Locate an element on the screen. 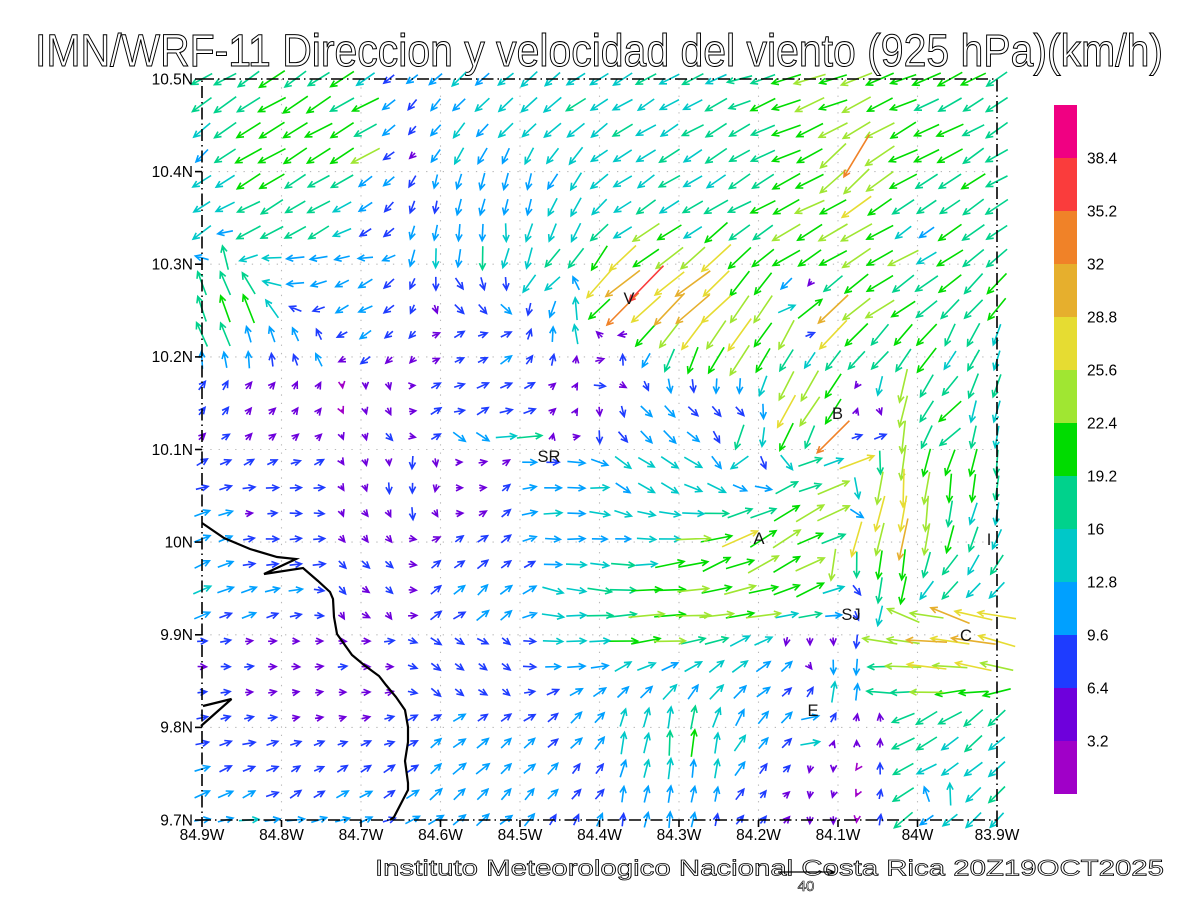  svg-text: 84.3W is located at coordinates (679, 835).